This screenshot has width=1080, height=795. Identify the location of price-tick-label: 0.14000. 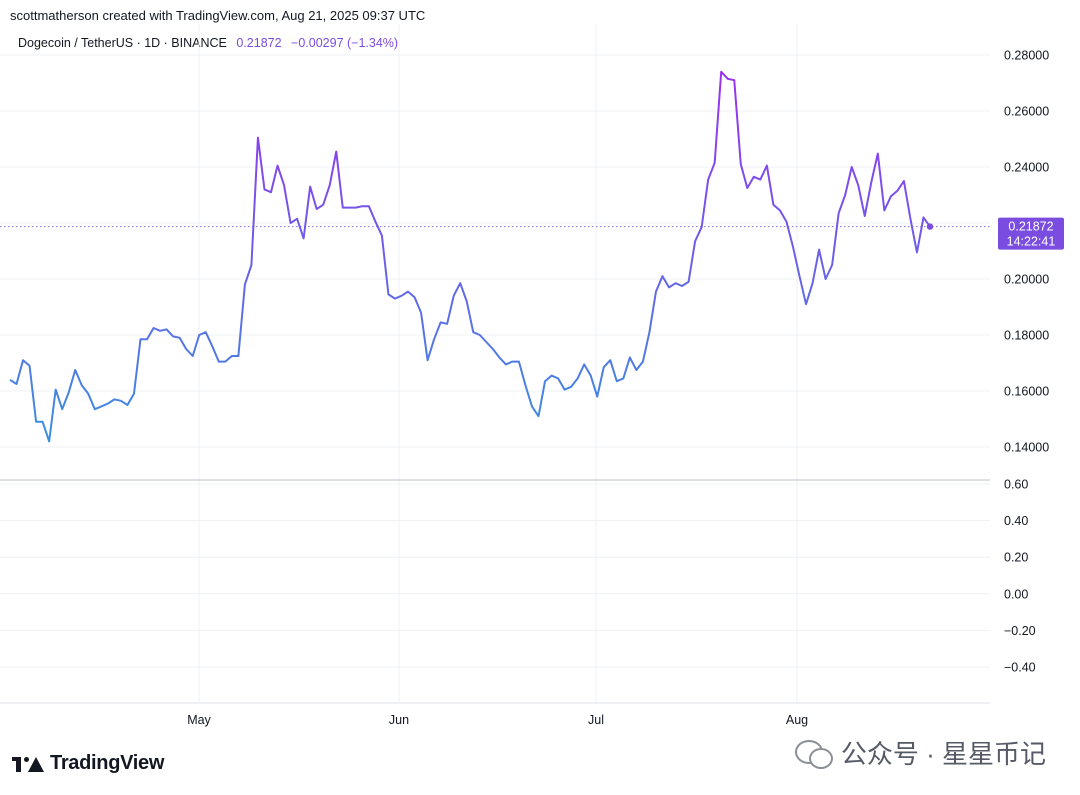
(1026, 448).